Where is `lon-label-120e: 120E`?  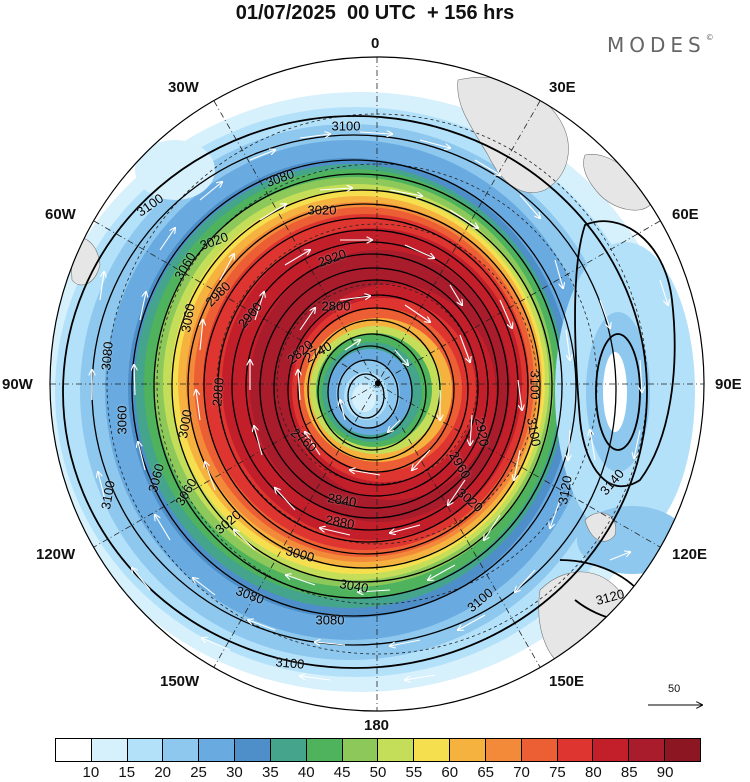
lon-label-120e: 120E is located at coordinates (690, 554).